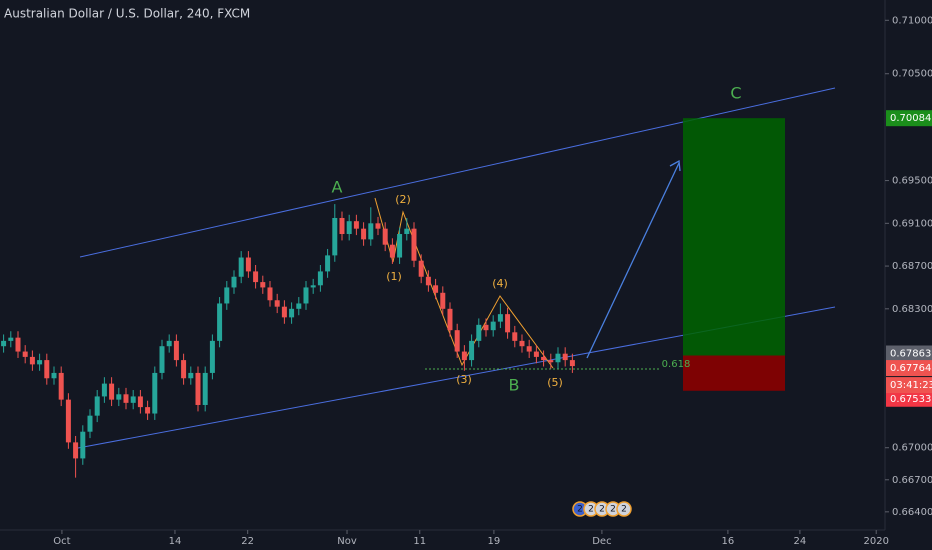 Image resolution: width=932 pixels, height=550 pixels. I want to click on x-tick-label: Dec, so click(601, 541).